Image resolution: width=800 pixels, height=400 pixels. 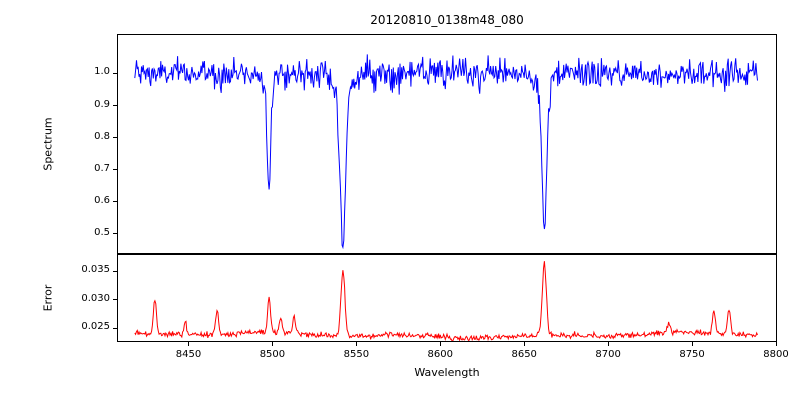 What do you see at coordinates (102, 232) in the screenshot?
I see `y-tick-label: 0.5` at bounding box center [102, 232].